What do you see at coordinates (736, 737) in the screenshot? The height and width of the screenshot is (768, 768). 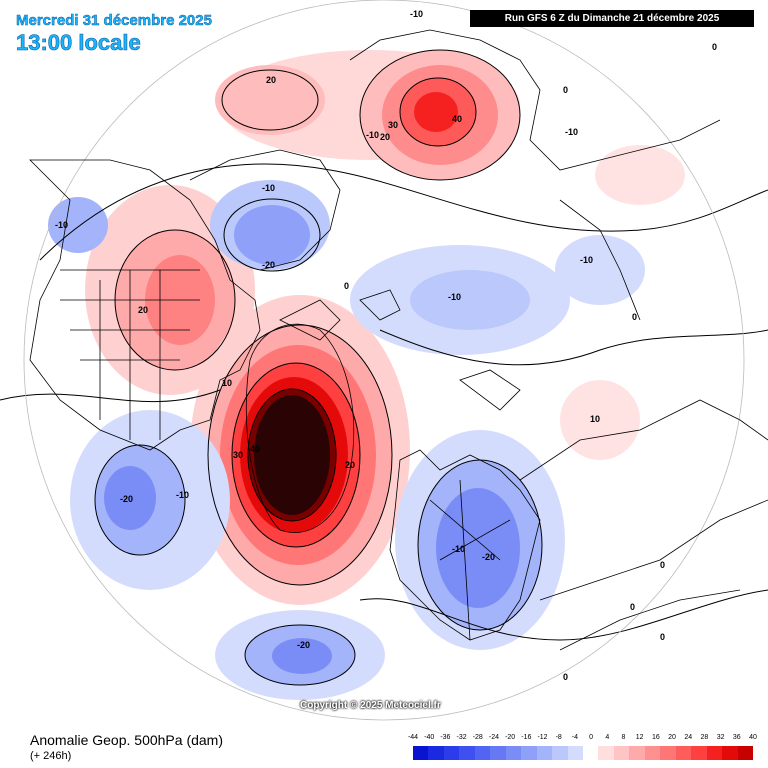 I see `color-scale-tick: 36` at bounding box center [736, 737].